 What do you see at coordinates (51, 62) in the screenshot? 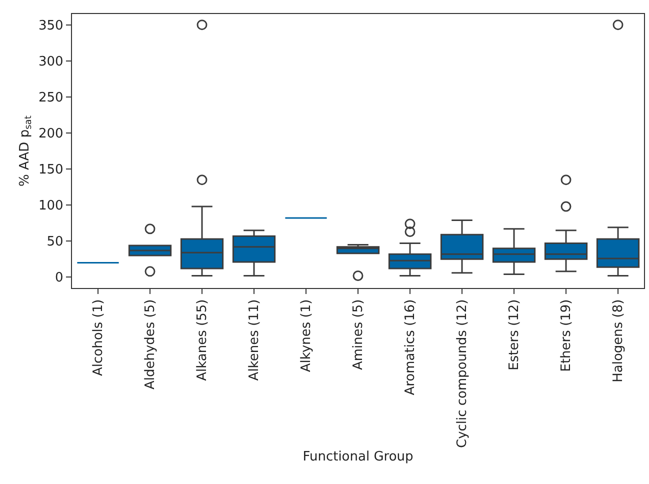
I see `y-tick-label: 300` at bounding box center [51, 62].